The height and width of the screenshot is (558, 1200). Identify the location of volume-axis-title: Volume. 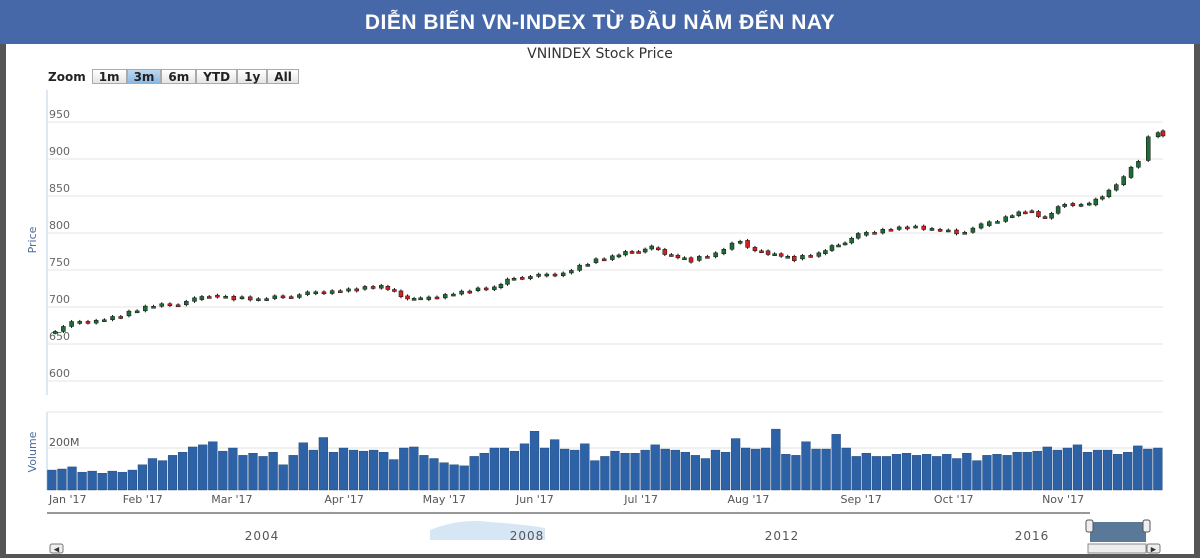
(32, 451).